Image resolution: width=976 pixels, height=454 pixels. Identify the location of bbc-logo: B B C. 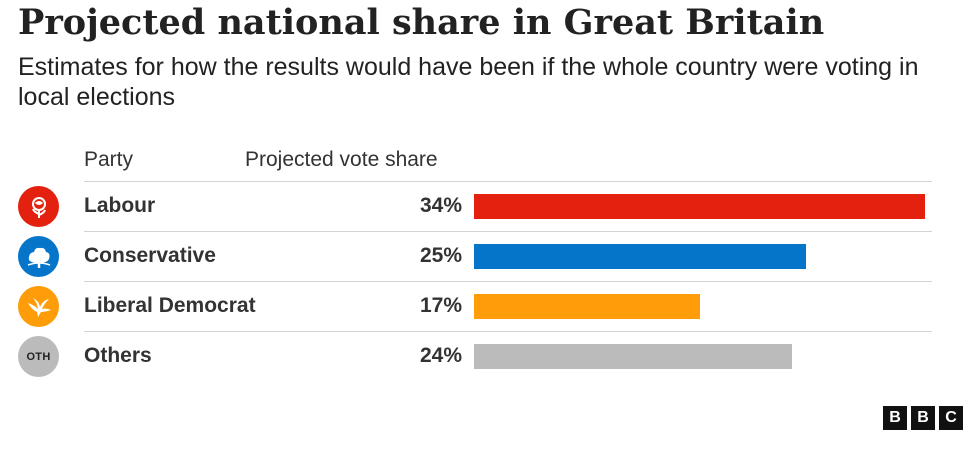
(923, 418).